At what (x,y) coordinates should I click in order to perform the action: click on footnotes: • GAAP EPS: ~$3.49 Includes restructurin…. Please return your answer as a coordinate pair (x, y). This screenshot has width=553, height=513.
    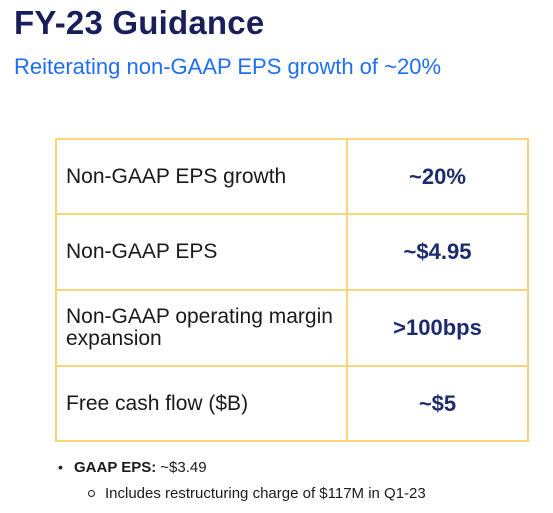
    Looking at the image, I should click on (303, 480).